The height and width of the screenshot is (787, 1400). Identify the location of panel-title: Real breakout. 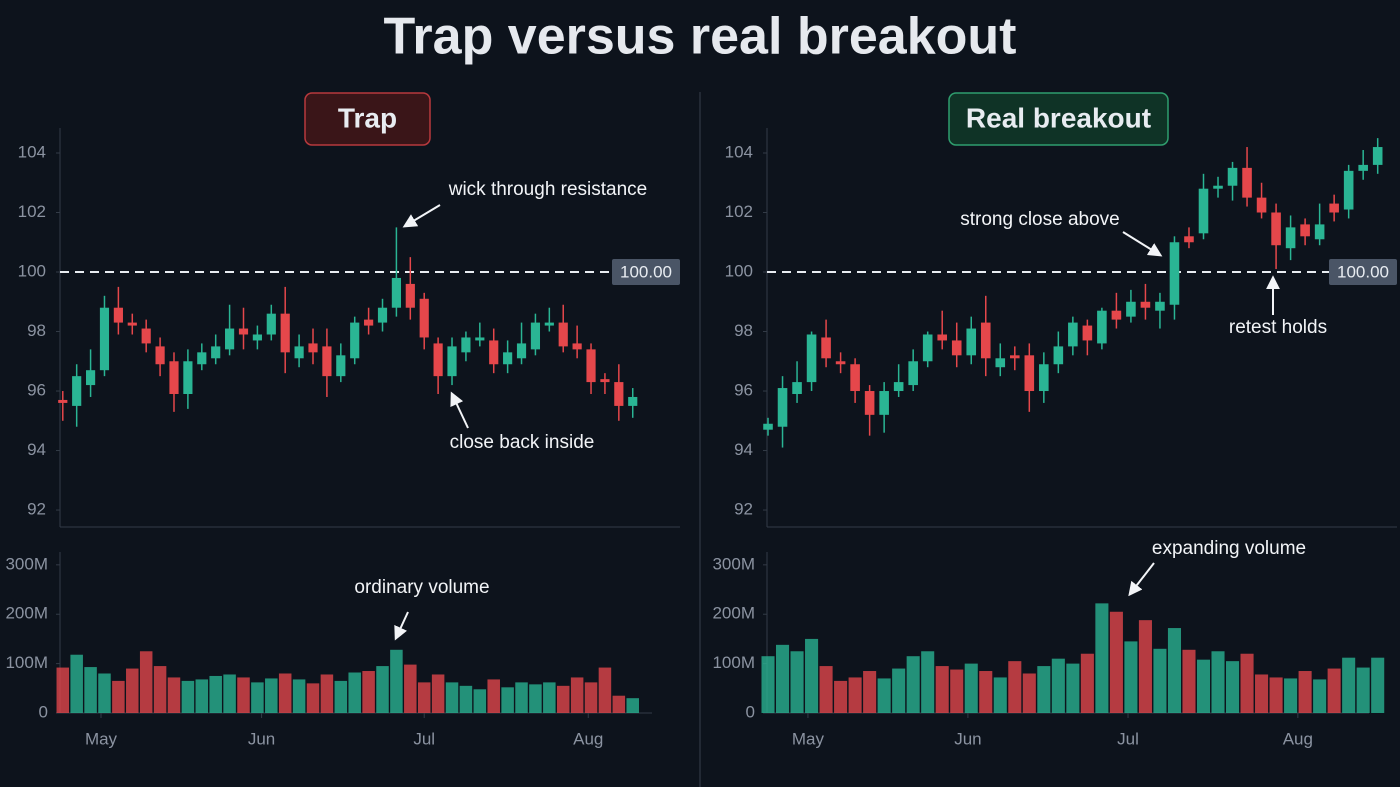
(1058, 117).